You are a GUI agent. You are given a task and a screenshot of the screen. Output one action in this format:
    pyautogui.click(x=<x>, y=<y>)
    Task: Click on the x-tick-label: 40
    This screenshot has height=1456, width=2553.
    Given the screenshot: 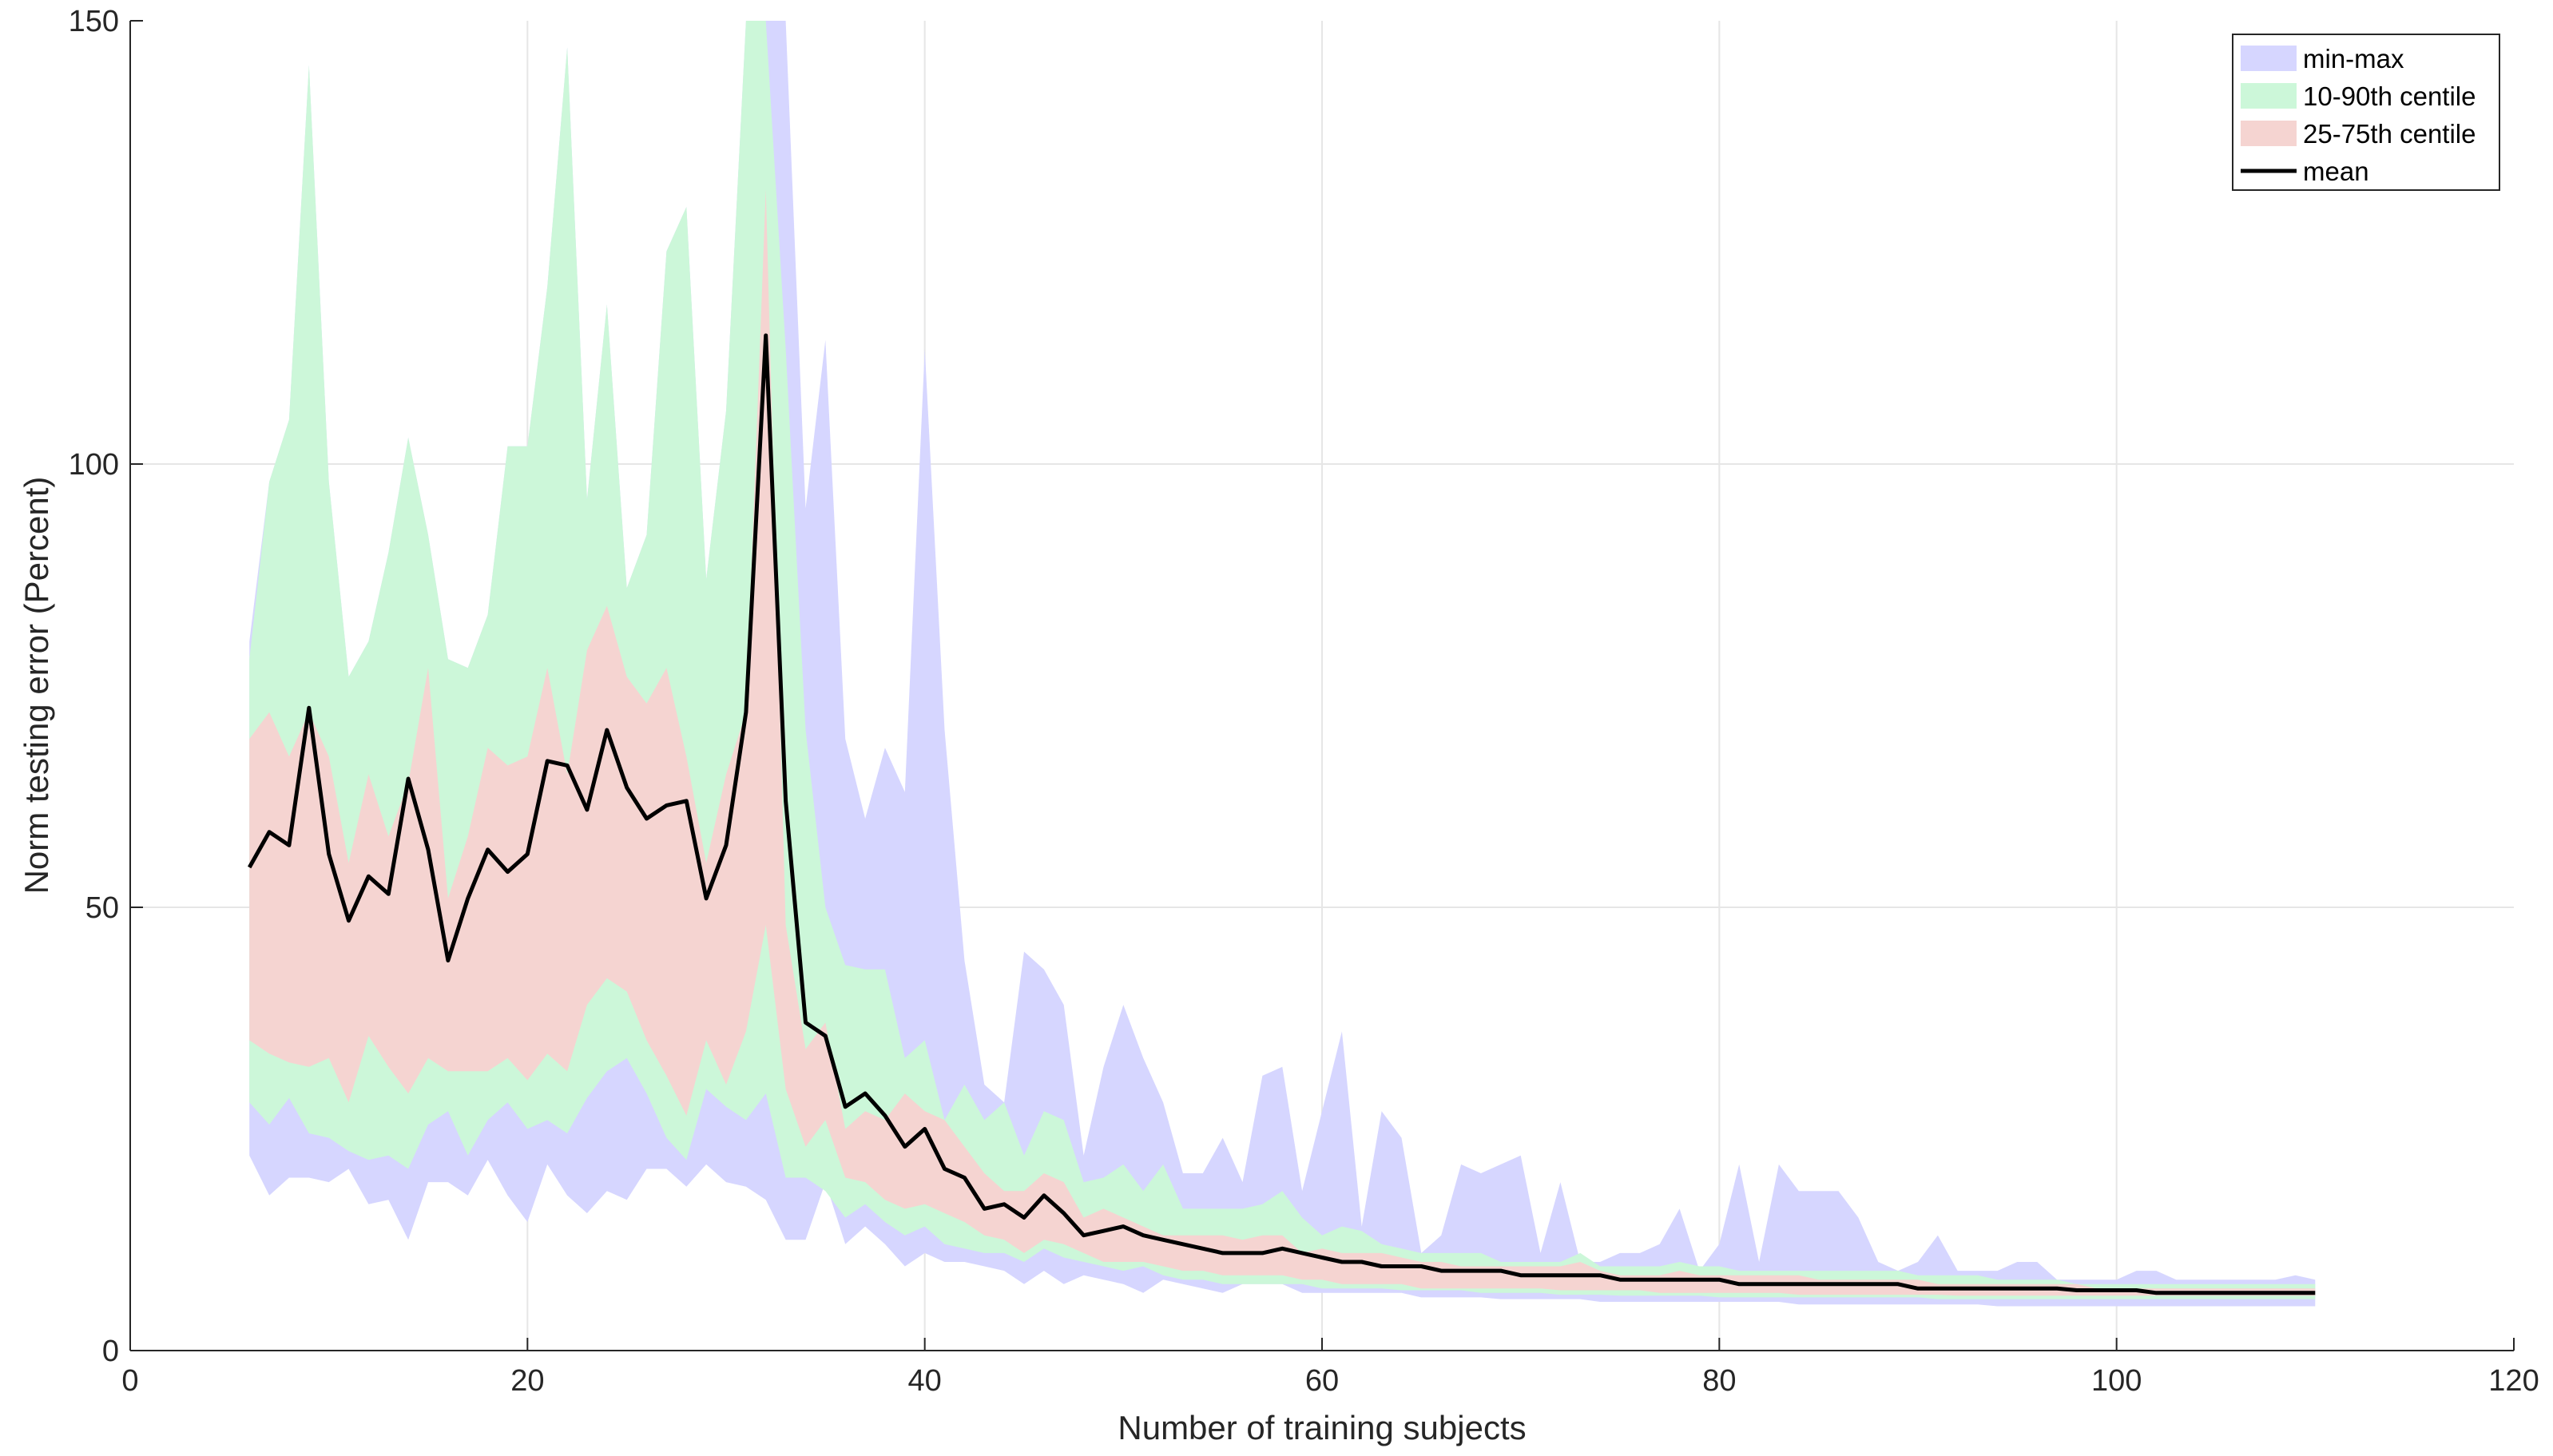 What is the action you would take?
    pyautogui.click(x=925, y=1381)
    